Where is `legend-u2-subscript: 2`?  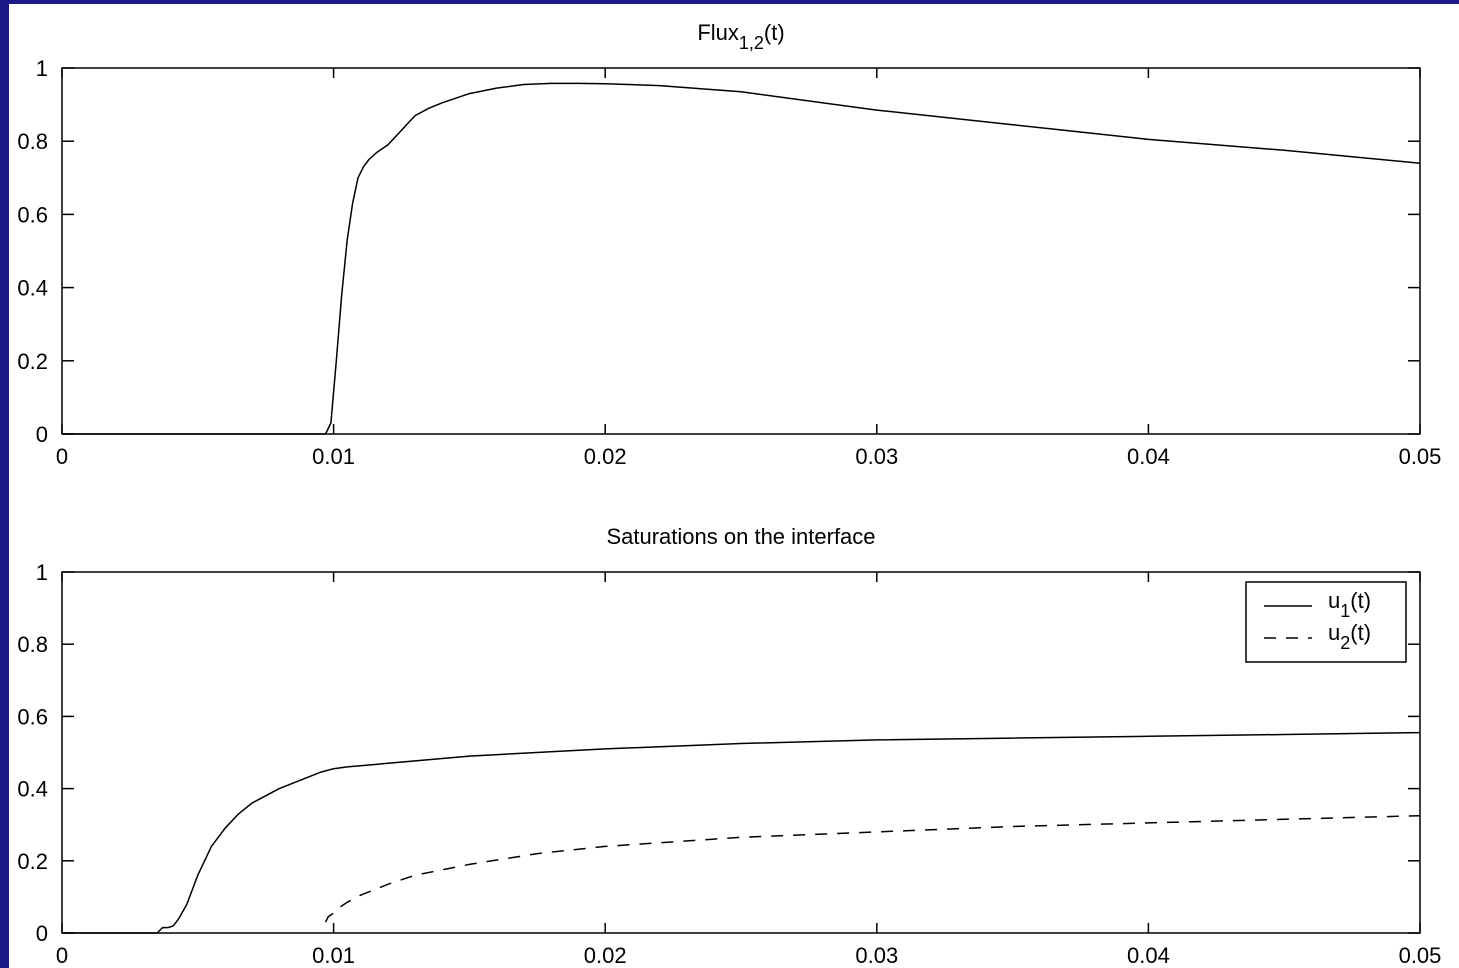
legend-u2-subscript: 2 is located at coordinates (1345, 643).